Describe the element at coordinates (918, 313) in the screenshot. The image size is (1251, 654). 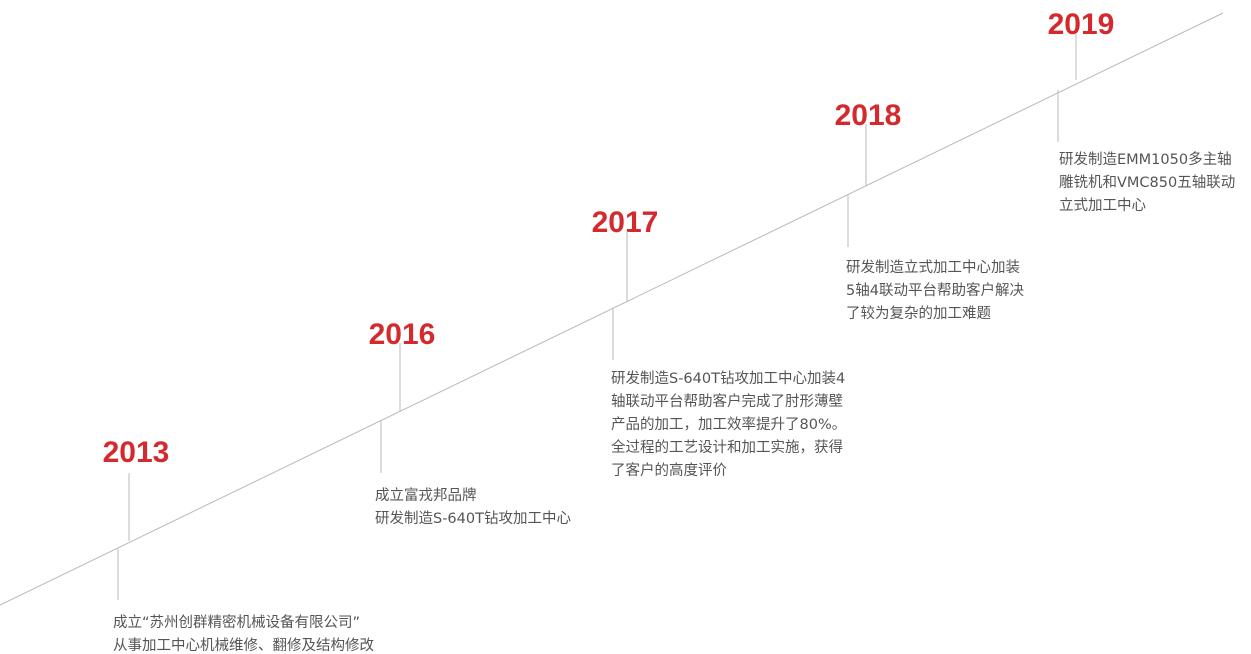
I see `event-description: 了较为复杂的加工难题` at that location.